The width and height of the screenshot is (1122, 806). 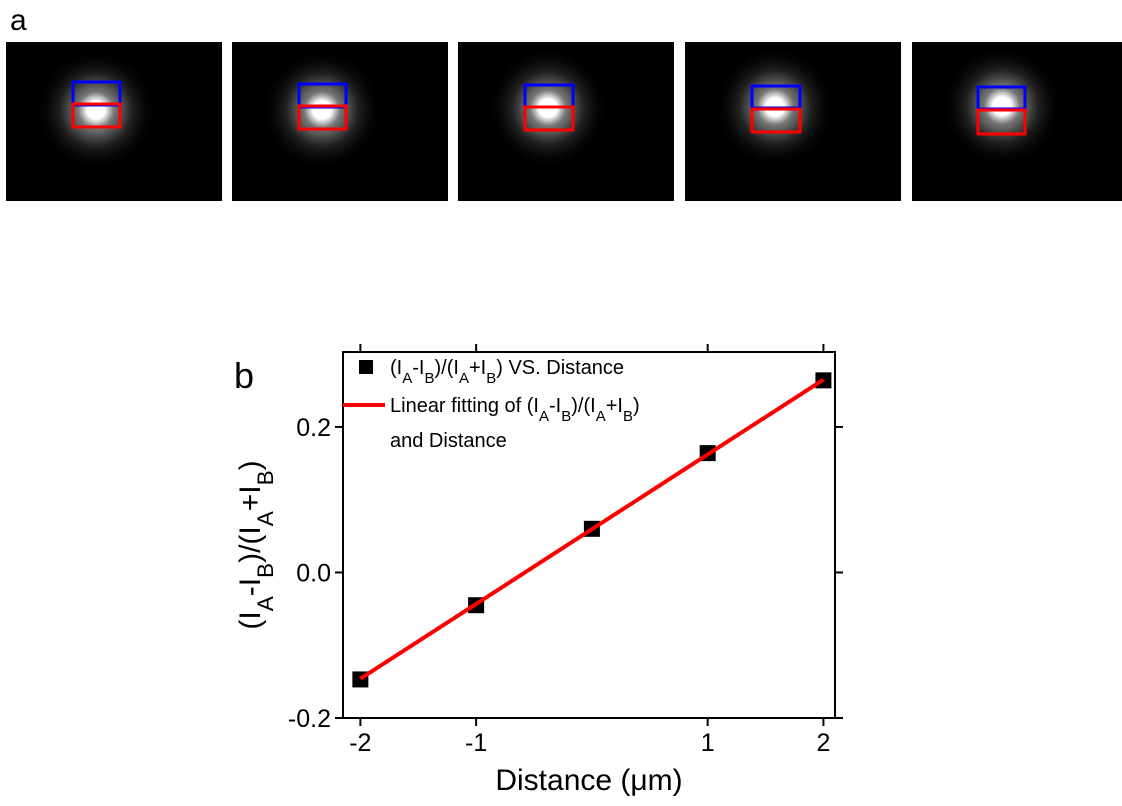 What do you see at coordinates (244, 375) in the screenshot?
I see `panel-label: b` at bounding box center [244, 375].